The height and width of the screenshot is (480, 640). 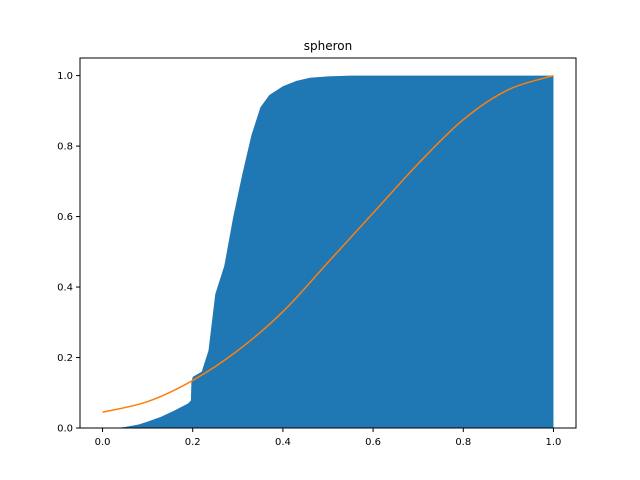 I want to click on y-tick-label: 0.0, so click(x=65, y=429).